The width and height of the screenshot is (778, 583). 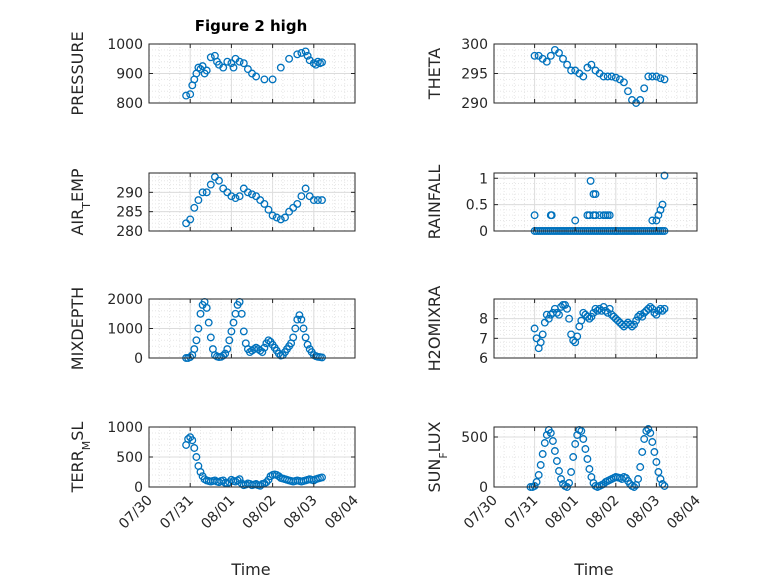 I want to click on y-tick-label: 8, so click(x=483, y=320).